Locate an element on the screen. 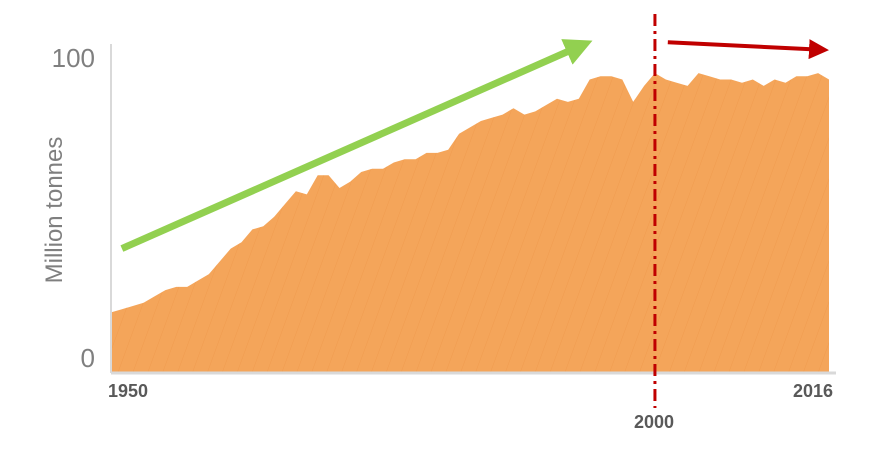 The image size is (871, 471). x-tick-label-1950: 1950 is located at coordinates (128, 391).